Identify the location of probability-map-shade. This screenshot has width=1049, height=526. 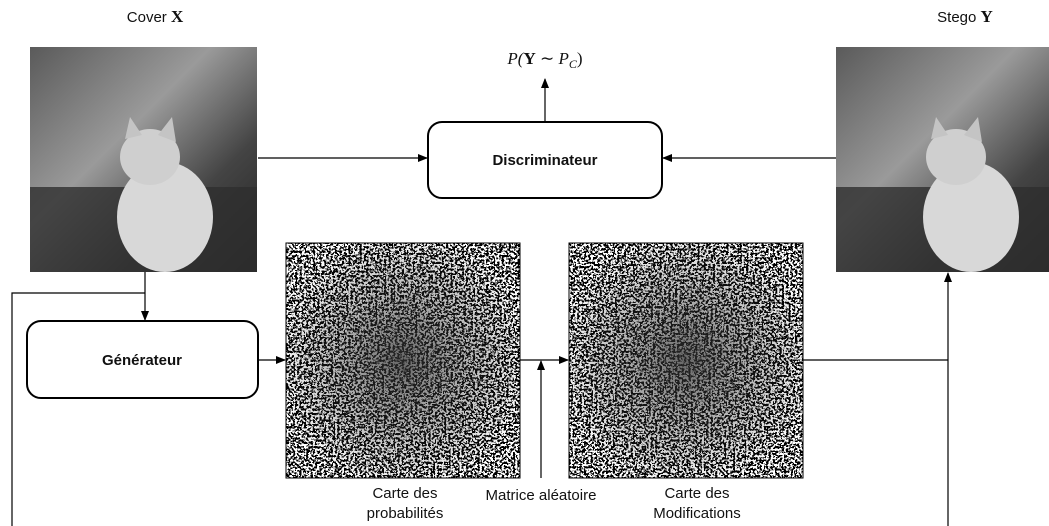
(403, 360).